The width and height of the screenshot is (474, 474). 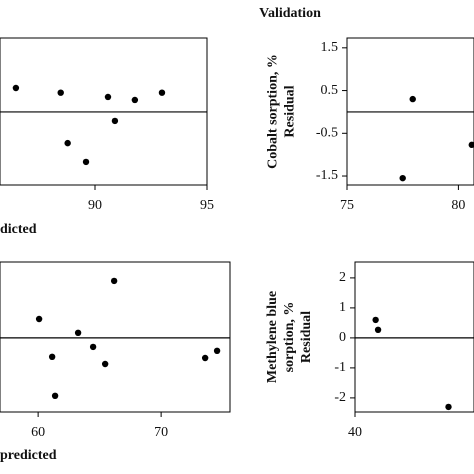 What do you see at coordinates (342, 307) in the screenshot?
I see `y-tick-label: 1` at bounding box center [342, 307].